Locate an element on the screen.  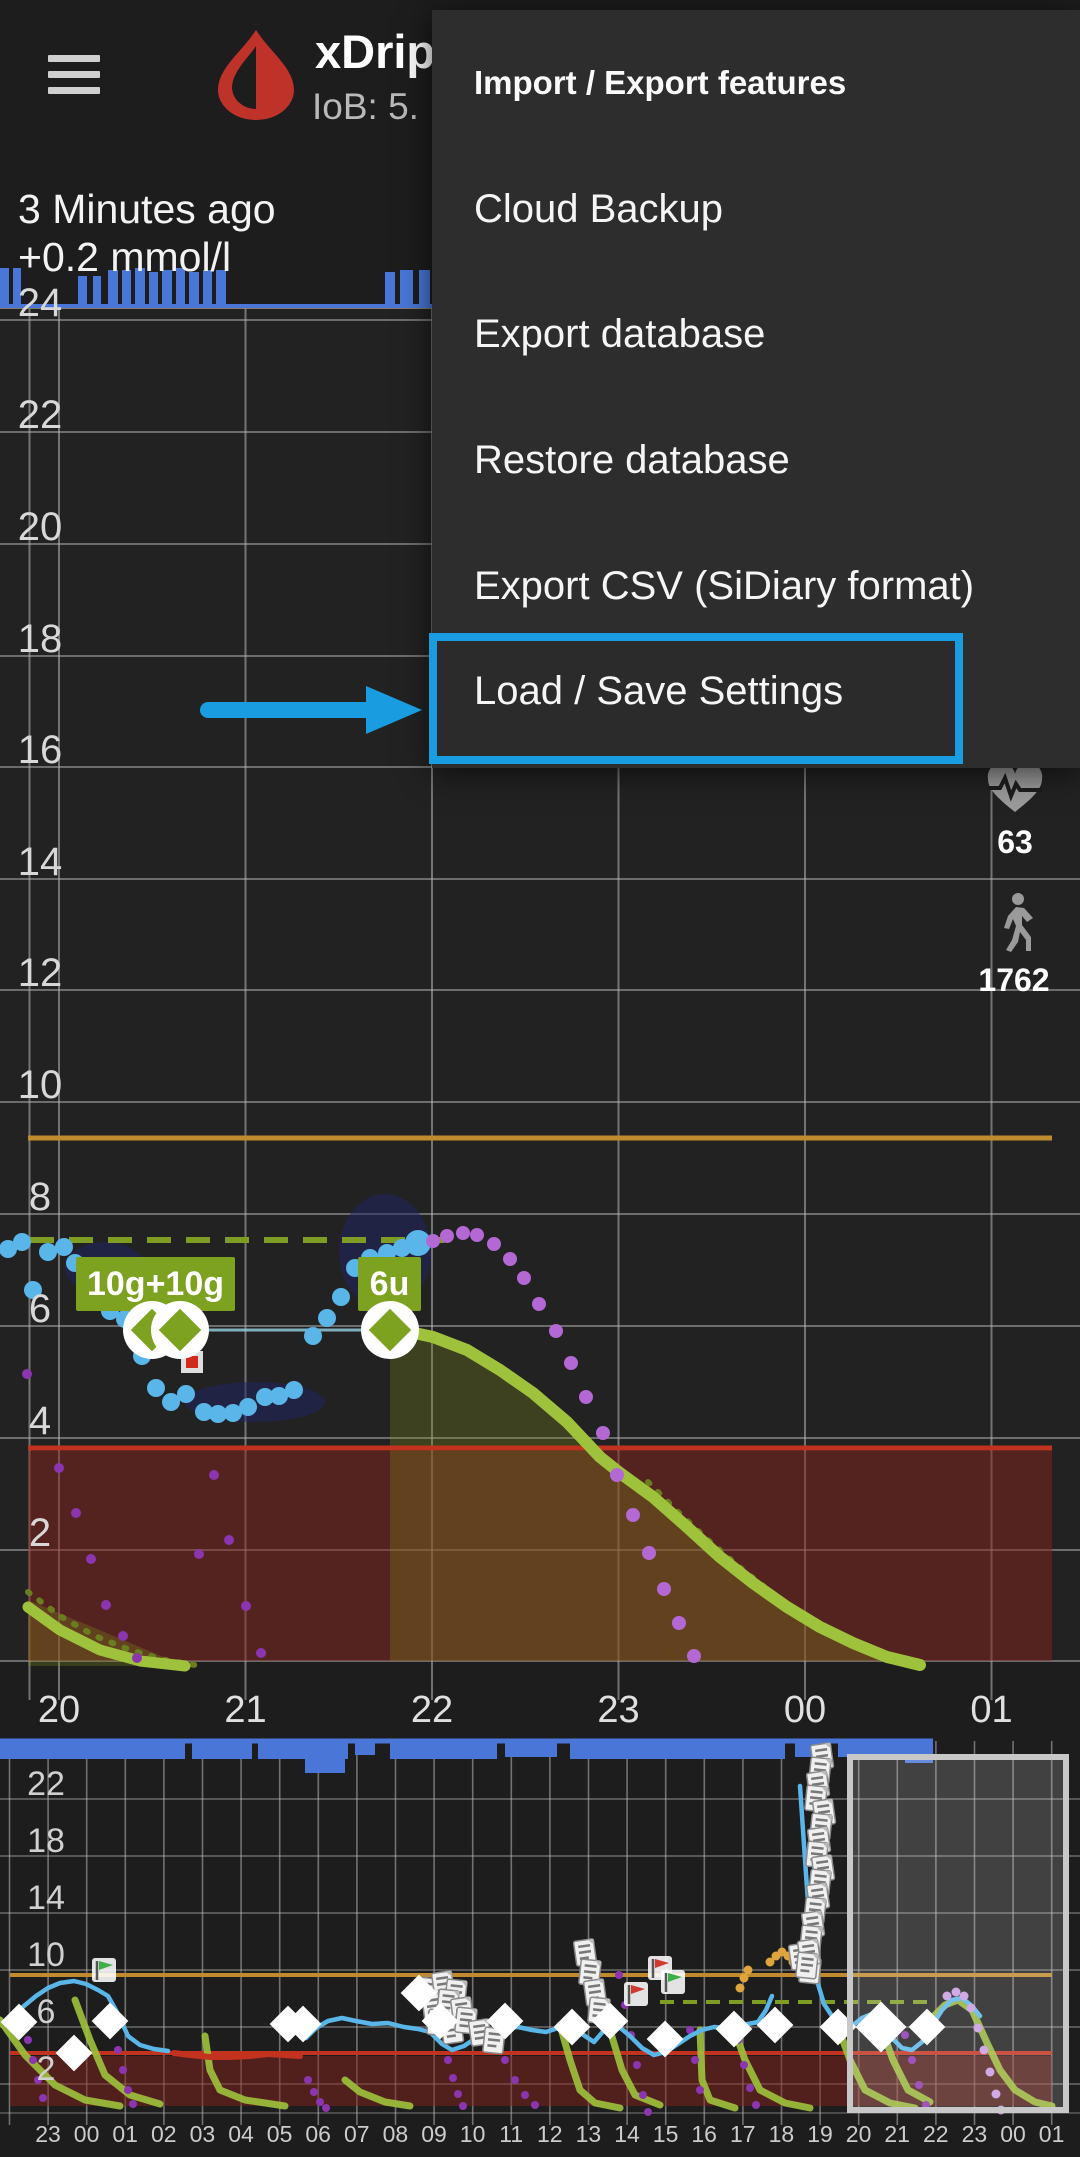
svg-text: 03 is located at coordinates (203, 2134).